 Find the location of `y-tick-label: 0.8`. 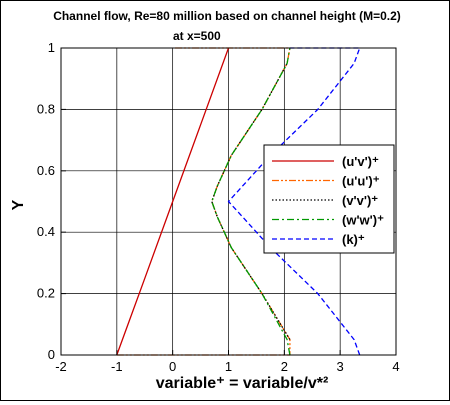

y-tick-label: 0.8 is located at coordinates (46, 108).